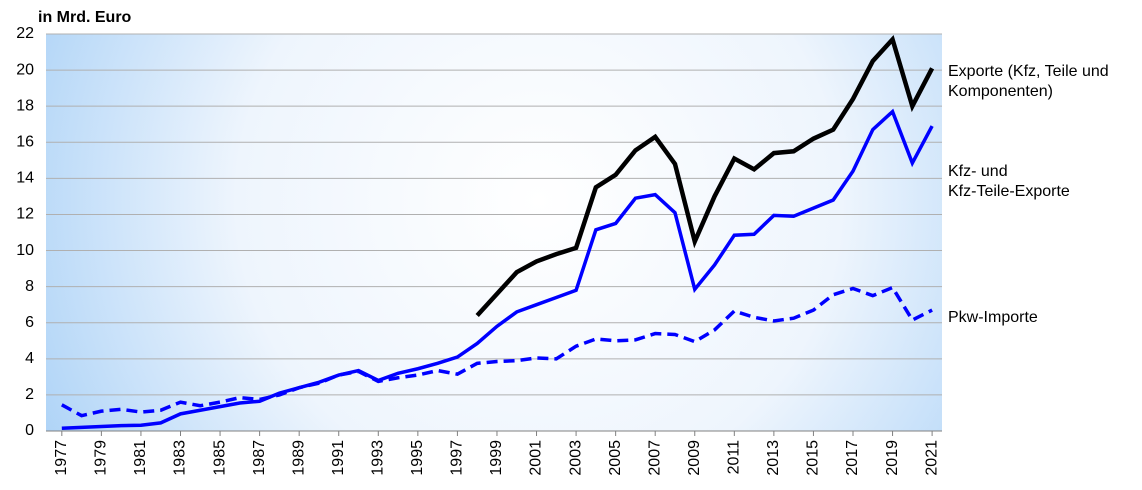 This screenshot has height=490, width=1142. Describe the element at coordinates (25, 178) in the screenshot. I see `y-tick-label: 14` at that location.